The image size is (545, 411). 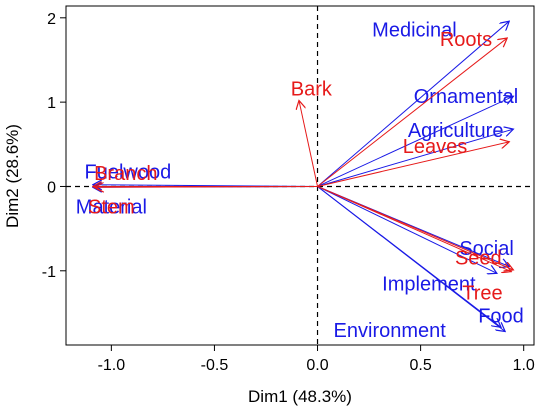 I want to click on vector-arrow-roots, so click(x=412, y=112).